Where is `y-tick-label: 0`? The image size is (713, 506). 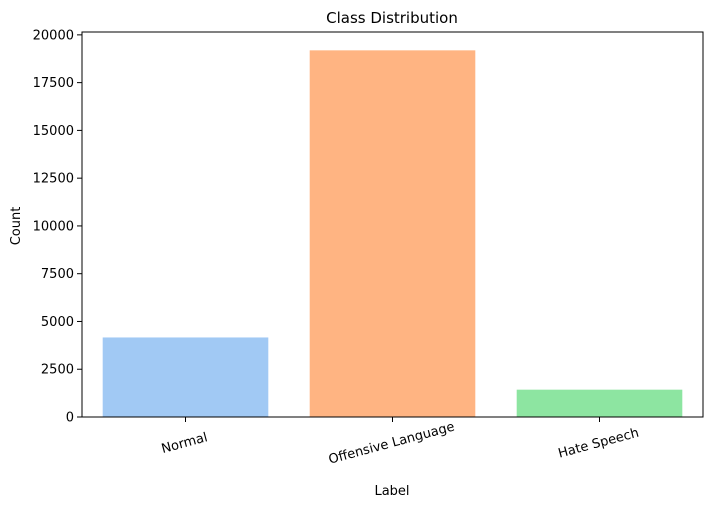
y-tick-label: 0 is located at coordinates (70, 418).